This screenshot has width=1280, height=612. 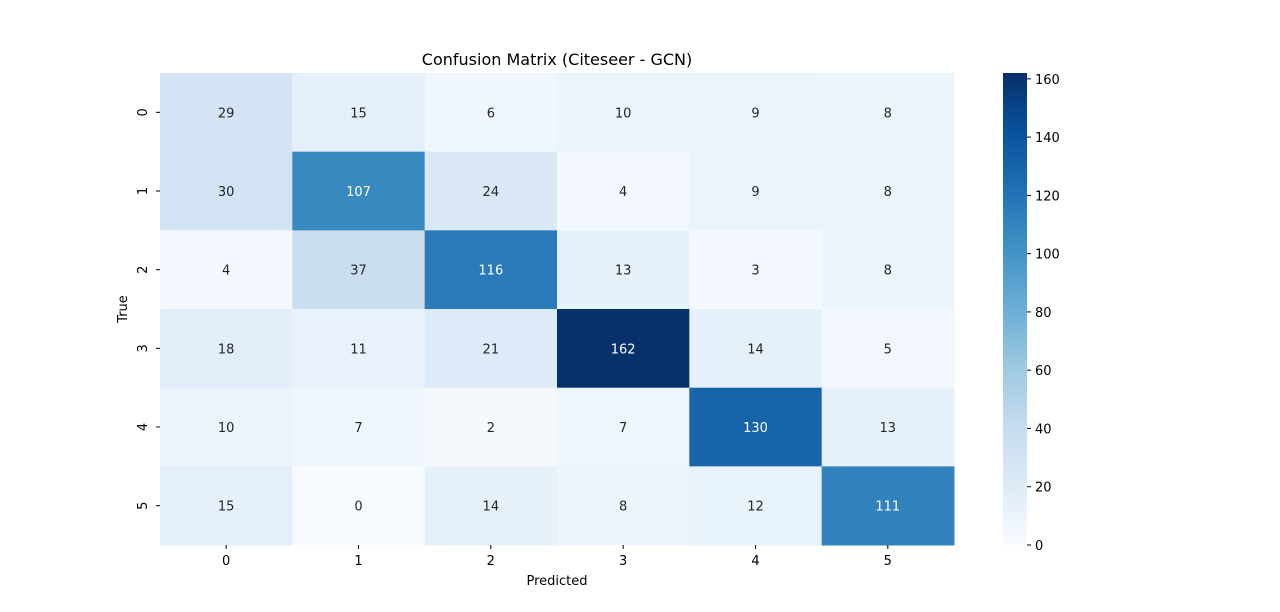 What do you see at coordinates (888, 561) in the screenshot?
I see `x-tick-label: 5` at bounding box center [888, 561].